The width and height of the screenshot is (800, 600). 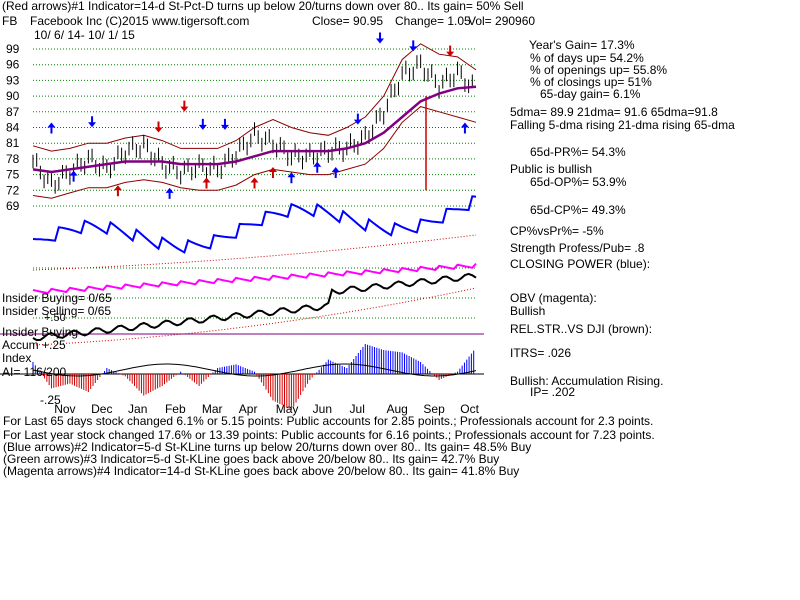 I want to click on public-bullish: Public is bullish, so click(x=551, y=169).